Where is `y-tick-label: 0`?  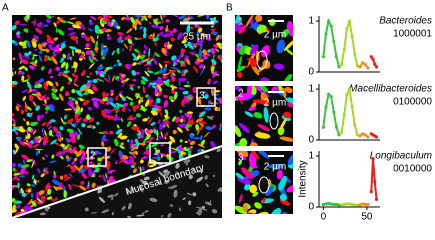 y-tick-label: 0 is located at coordinates (311, 72).